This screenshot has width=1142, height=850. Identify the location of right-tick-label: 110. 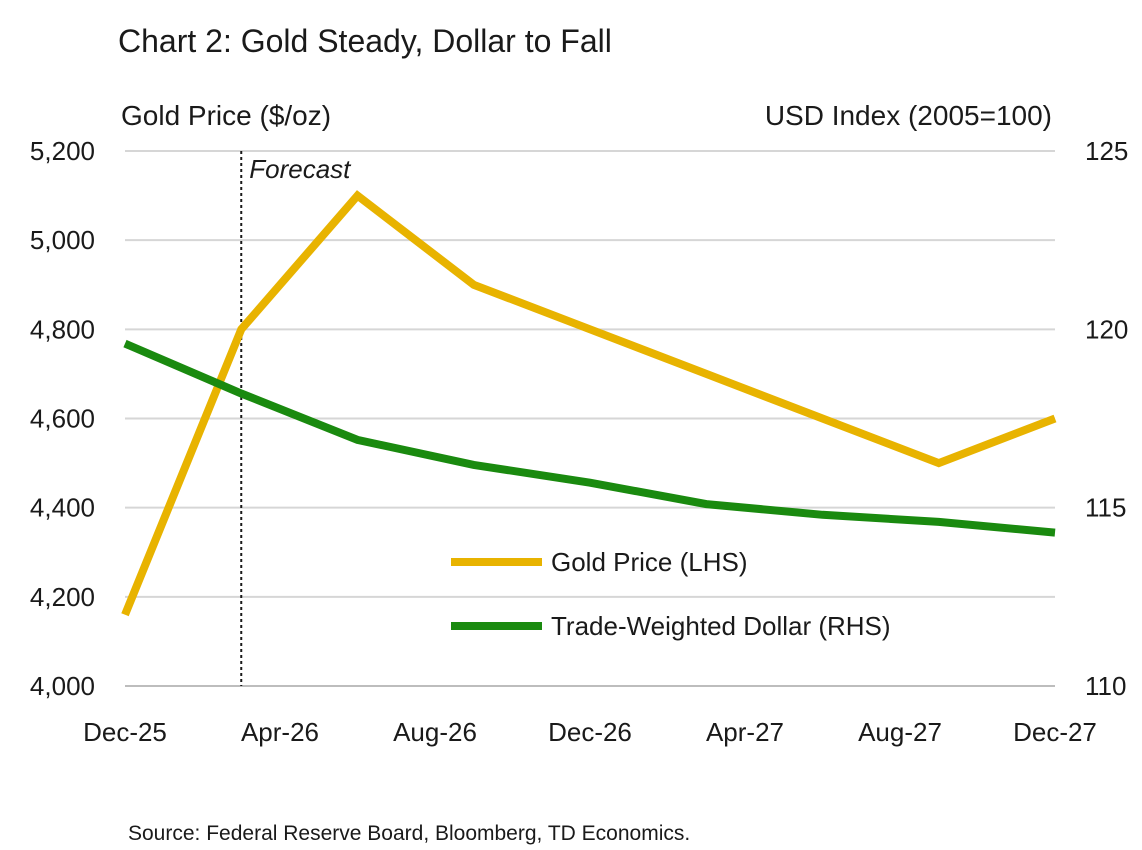
(1105, 686).